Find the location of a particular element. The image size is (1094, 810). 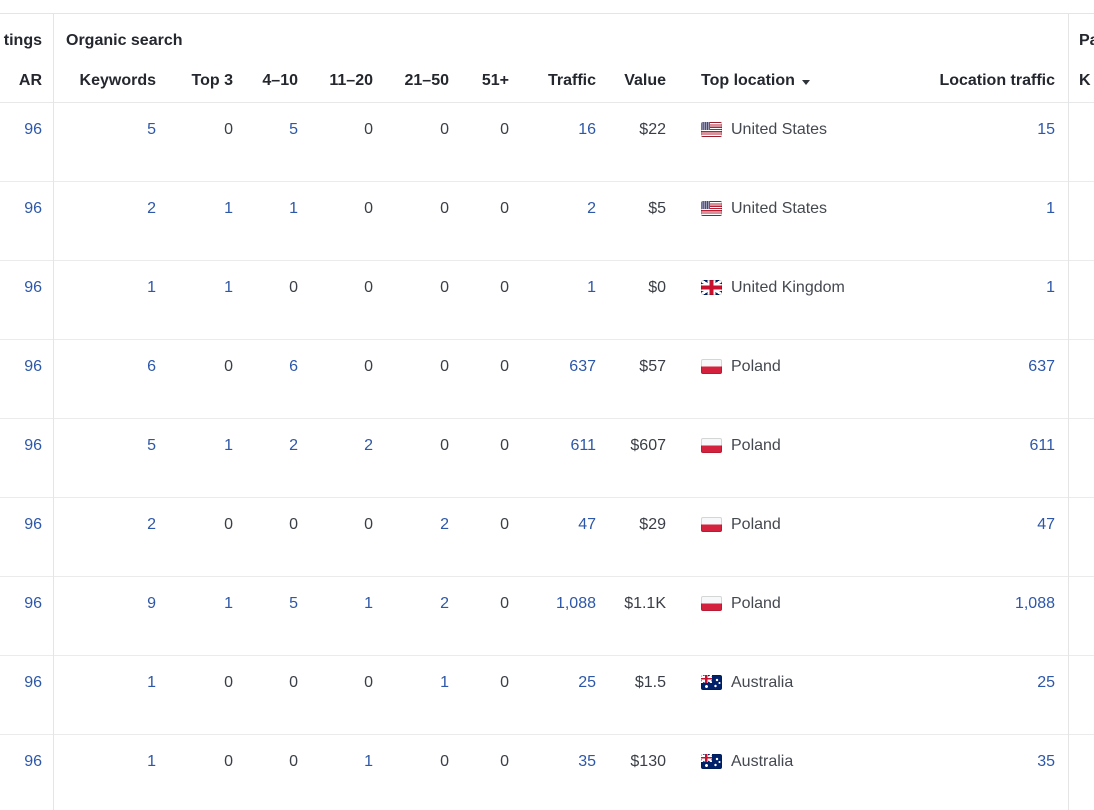

pos-21-50-cell: 1 is located at coordinates (444, 682).